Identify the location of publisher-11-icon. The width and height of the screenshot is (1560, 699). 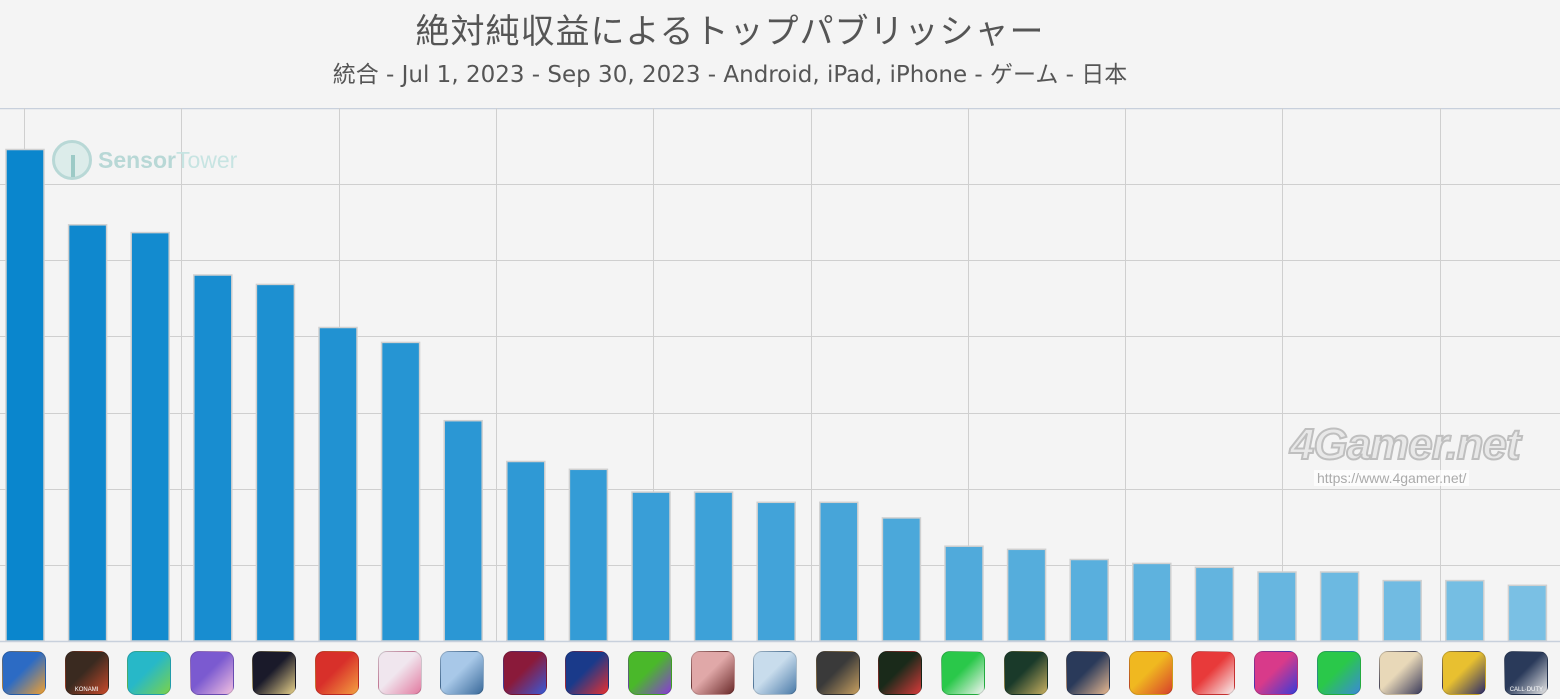
(650, 673).